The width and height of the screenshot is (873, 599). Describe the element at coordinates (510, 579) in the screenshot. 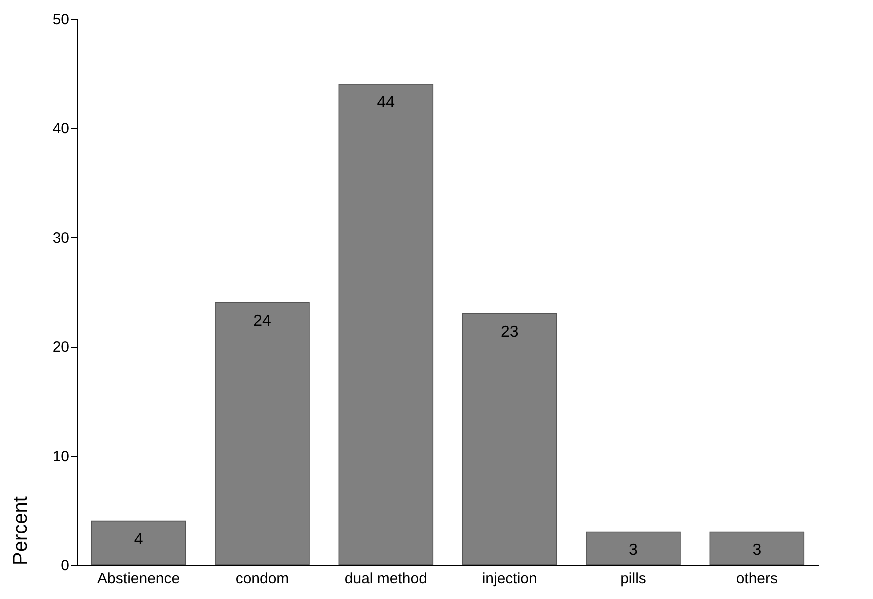

I see `x-tick-label: injection` at that location.